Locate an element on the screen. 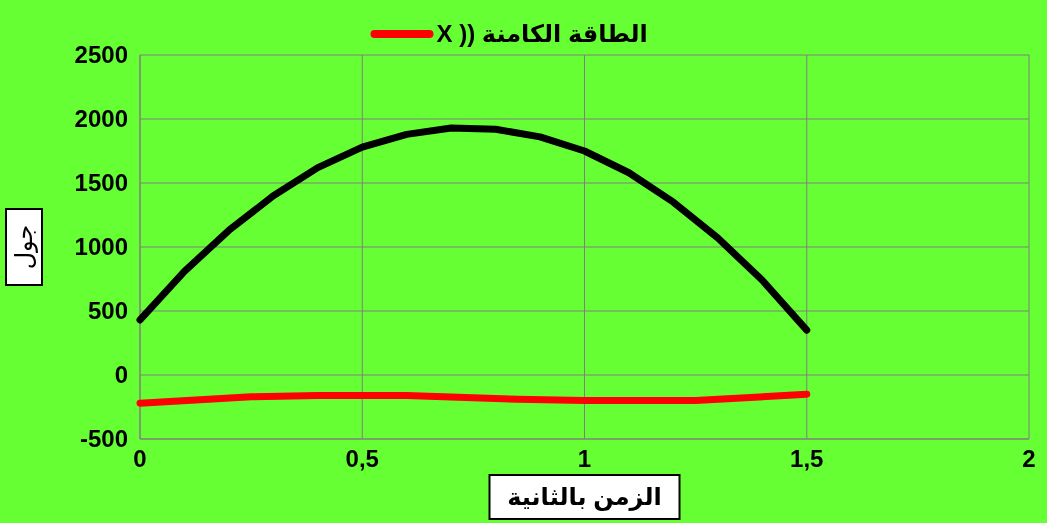 The image size is (1047, 523). legend-label: الطاقة الكامنة (( X is located at coordinates (542, 34).